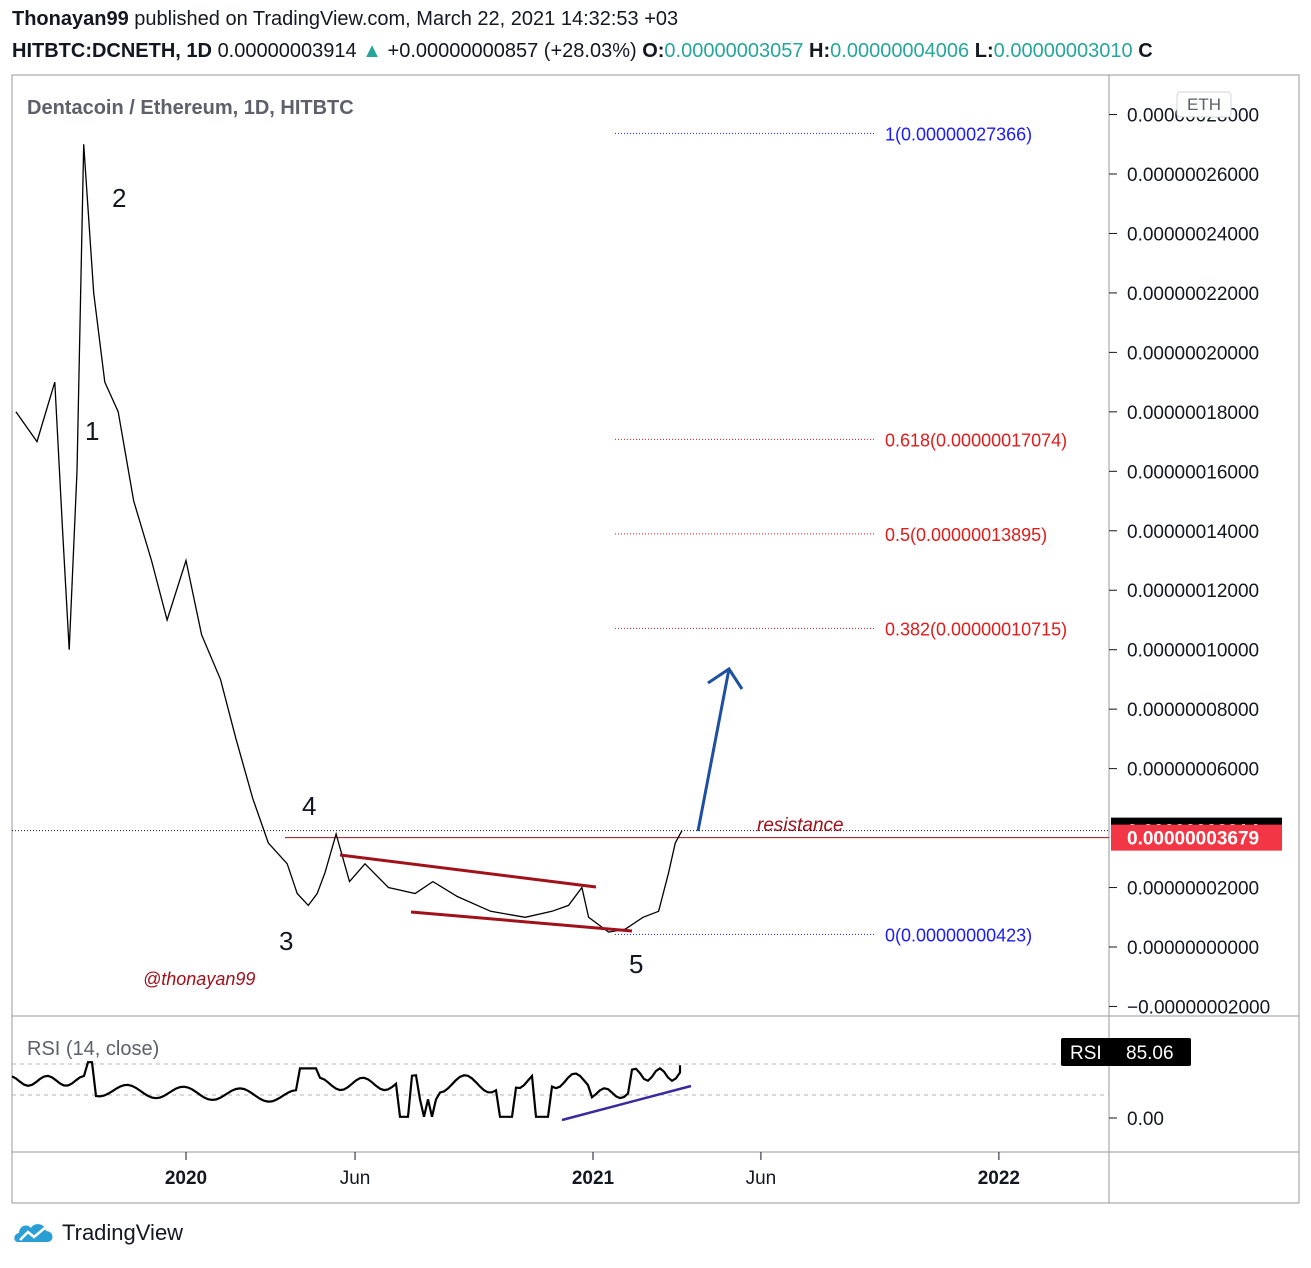 The height and width of the screenshot is (1268, 1311). Describe the element at coordinates (958, 935) in the screenshot. I see `fib-level-label: 0(0.00000000423)` at that location.